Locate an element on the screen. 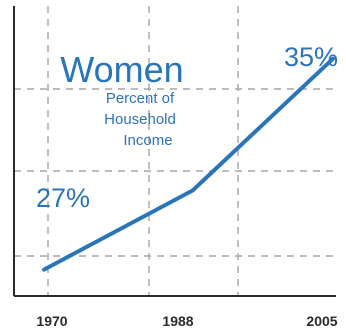 This screenshot has width=346, height=330. data-label-start: 27% is located at coordinates (63, 198).